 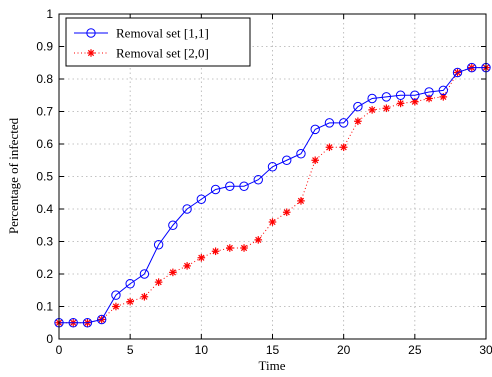 I want to click on y-tick-label: 0.9, so click(x=44, y=47).